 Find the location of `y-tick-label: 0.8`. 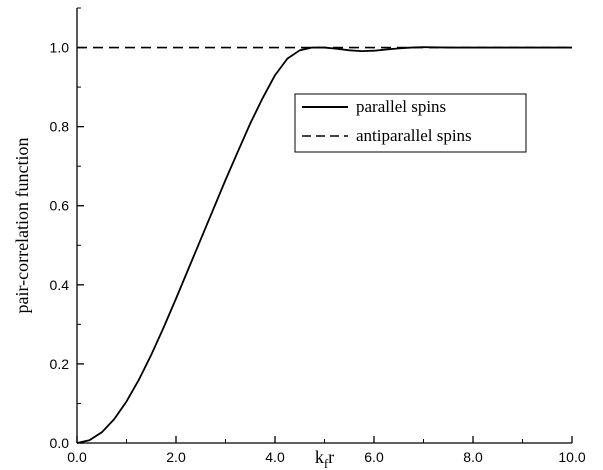

y-tick-label: 0.8 is located at coordinates (60, 127).